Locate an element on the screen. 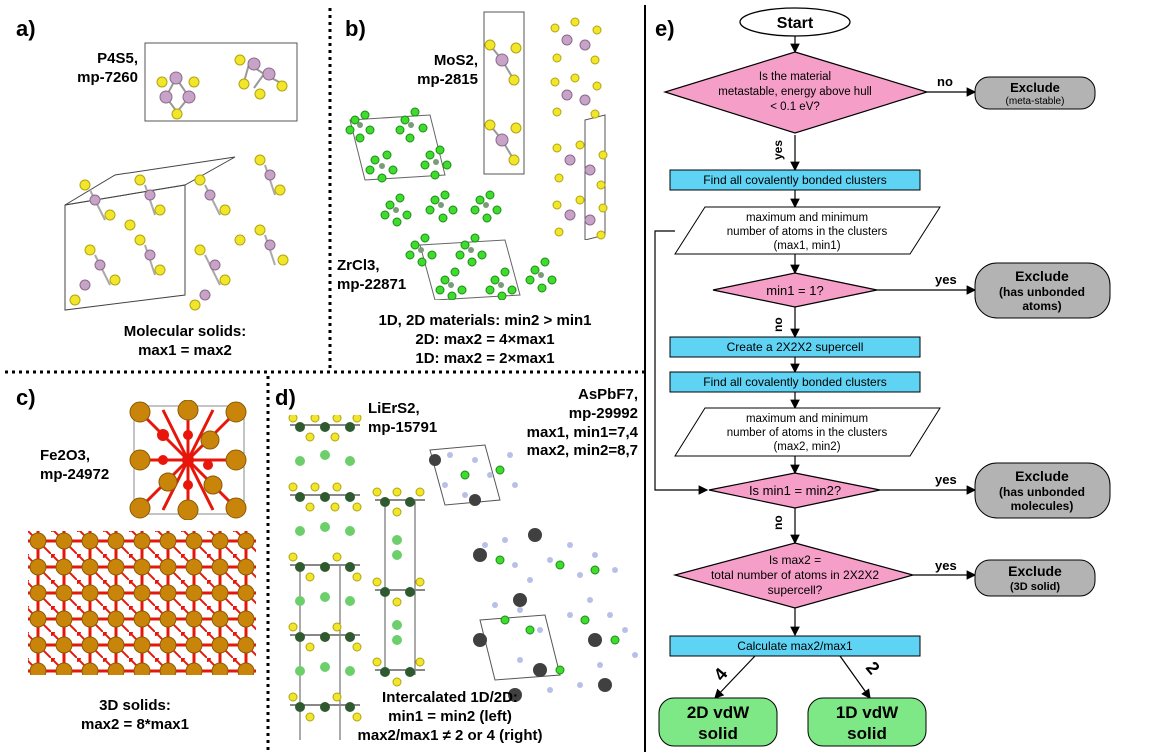 This screenshot has width=1160, height=756. io1-line: maximum and minimum is located at coordinates (807, 218).